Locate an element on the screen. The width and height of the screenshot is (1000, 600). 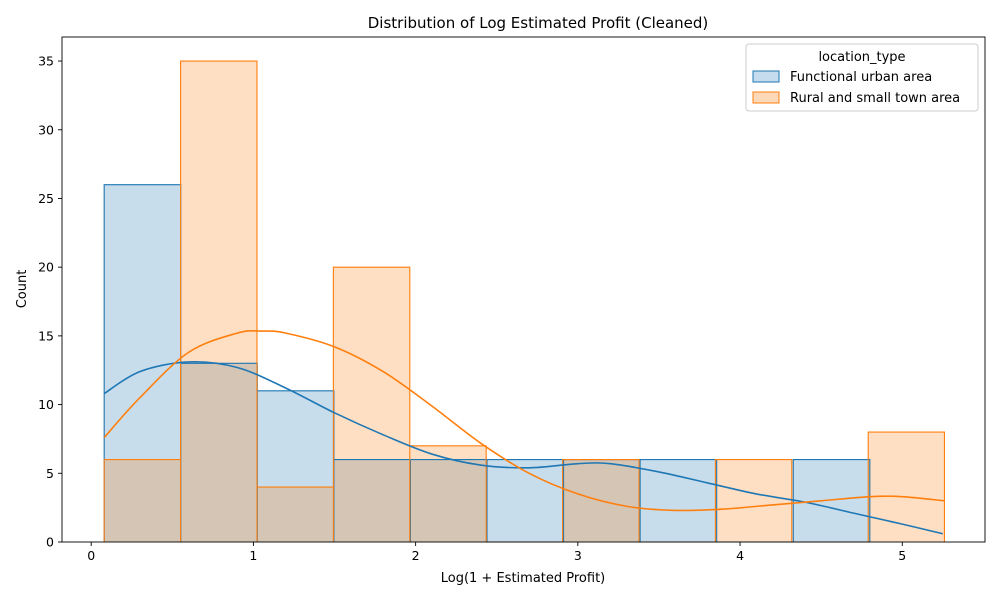
y-tick-label: 20 is located at coordinates (46, 267).